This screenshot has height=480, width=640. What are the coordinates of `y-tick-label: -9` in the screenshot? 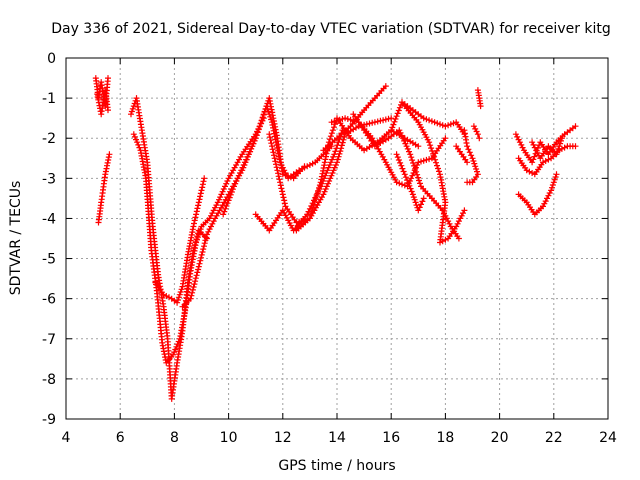 It's located at (49, 420).